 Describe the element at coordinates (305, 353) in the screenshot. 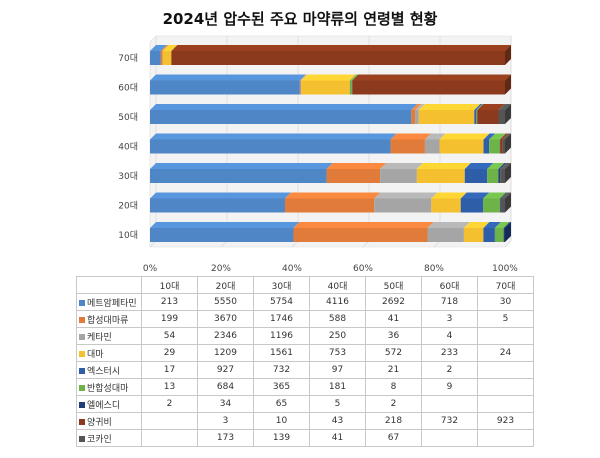

I see `table-row: 대마 29 1209 1561 753 572 233 24` at that location.